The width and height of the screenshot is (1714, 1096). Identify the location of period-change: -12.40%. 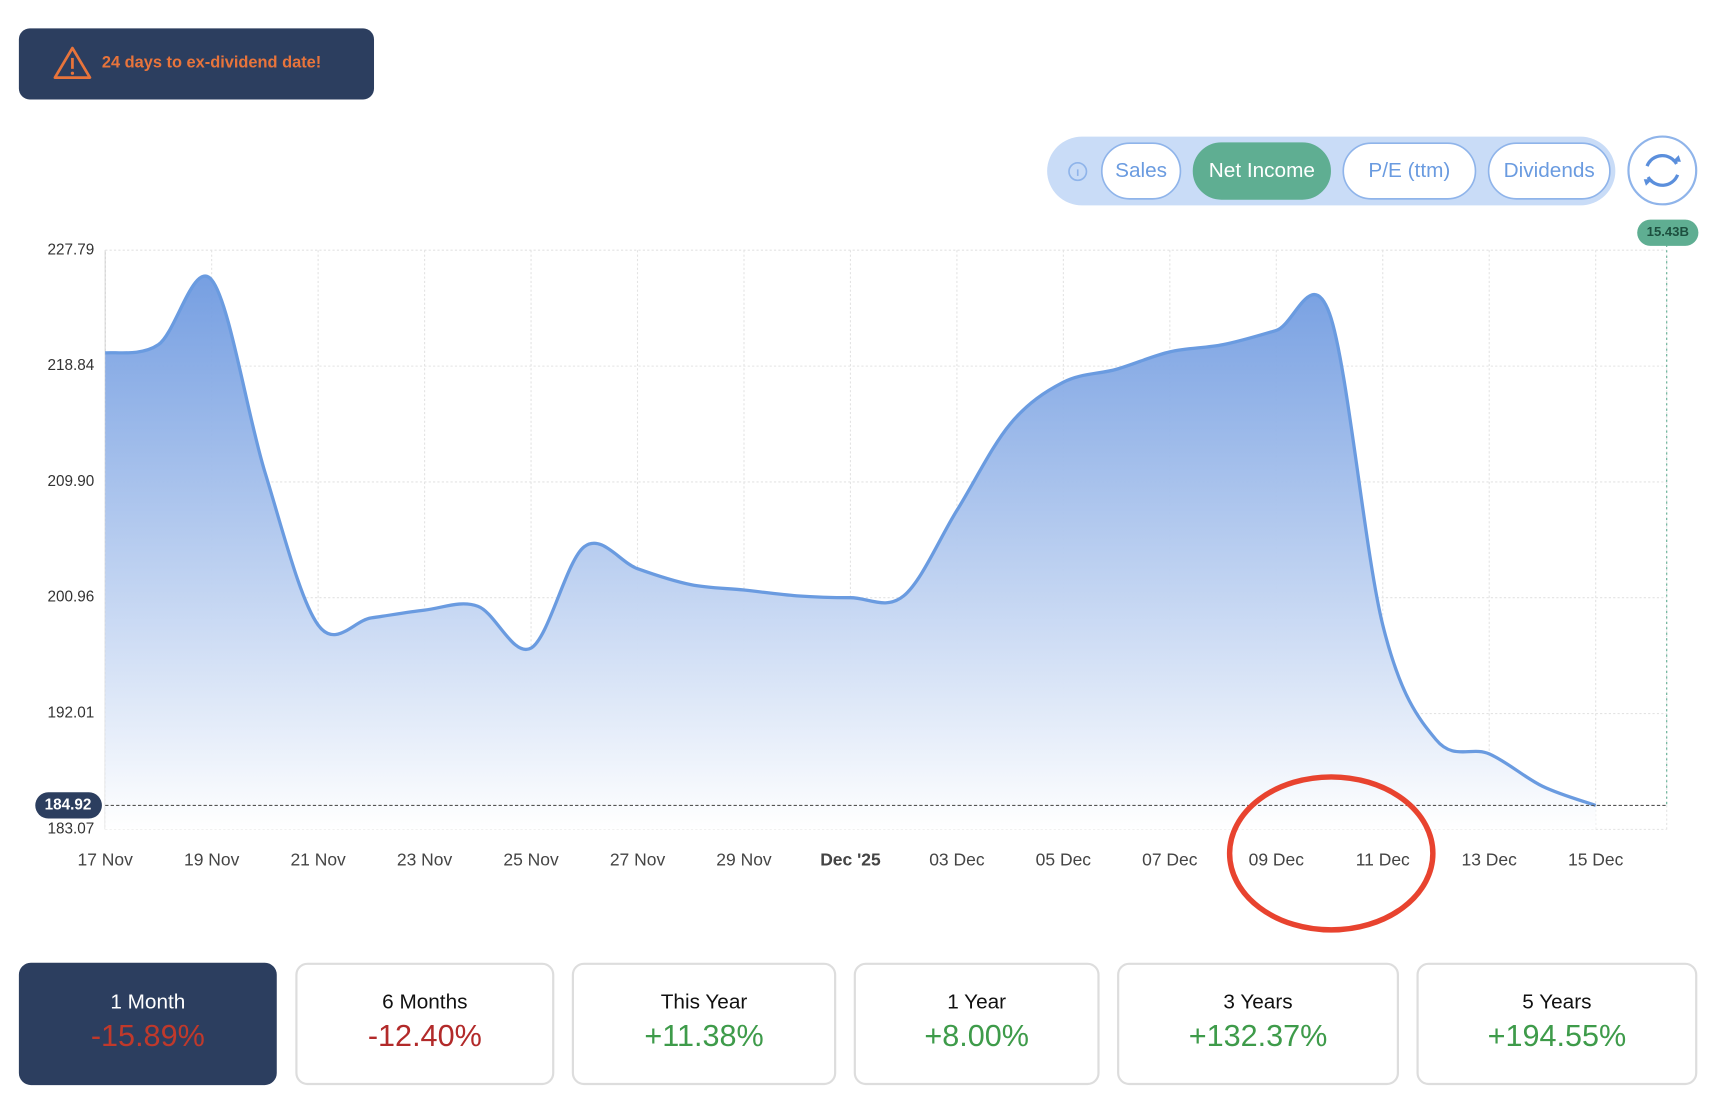
(425, 1036).